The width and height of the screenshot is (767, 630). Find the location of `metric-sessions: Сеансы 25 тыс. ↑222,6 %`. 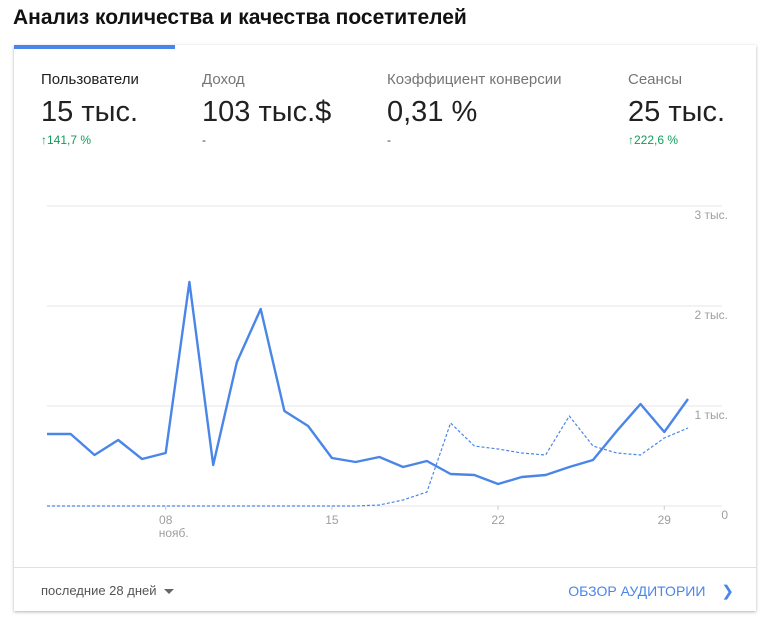

metric-sessions: Сеансы 25 тыс. ↑222,6 % is located at coordinates (676, 109).